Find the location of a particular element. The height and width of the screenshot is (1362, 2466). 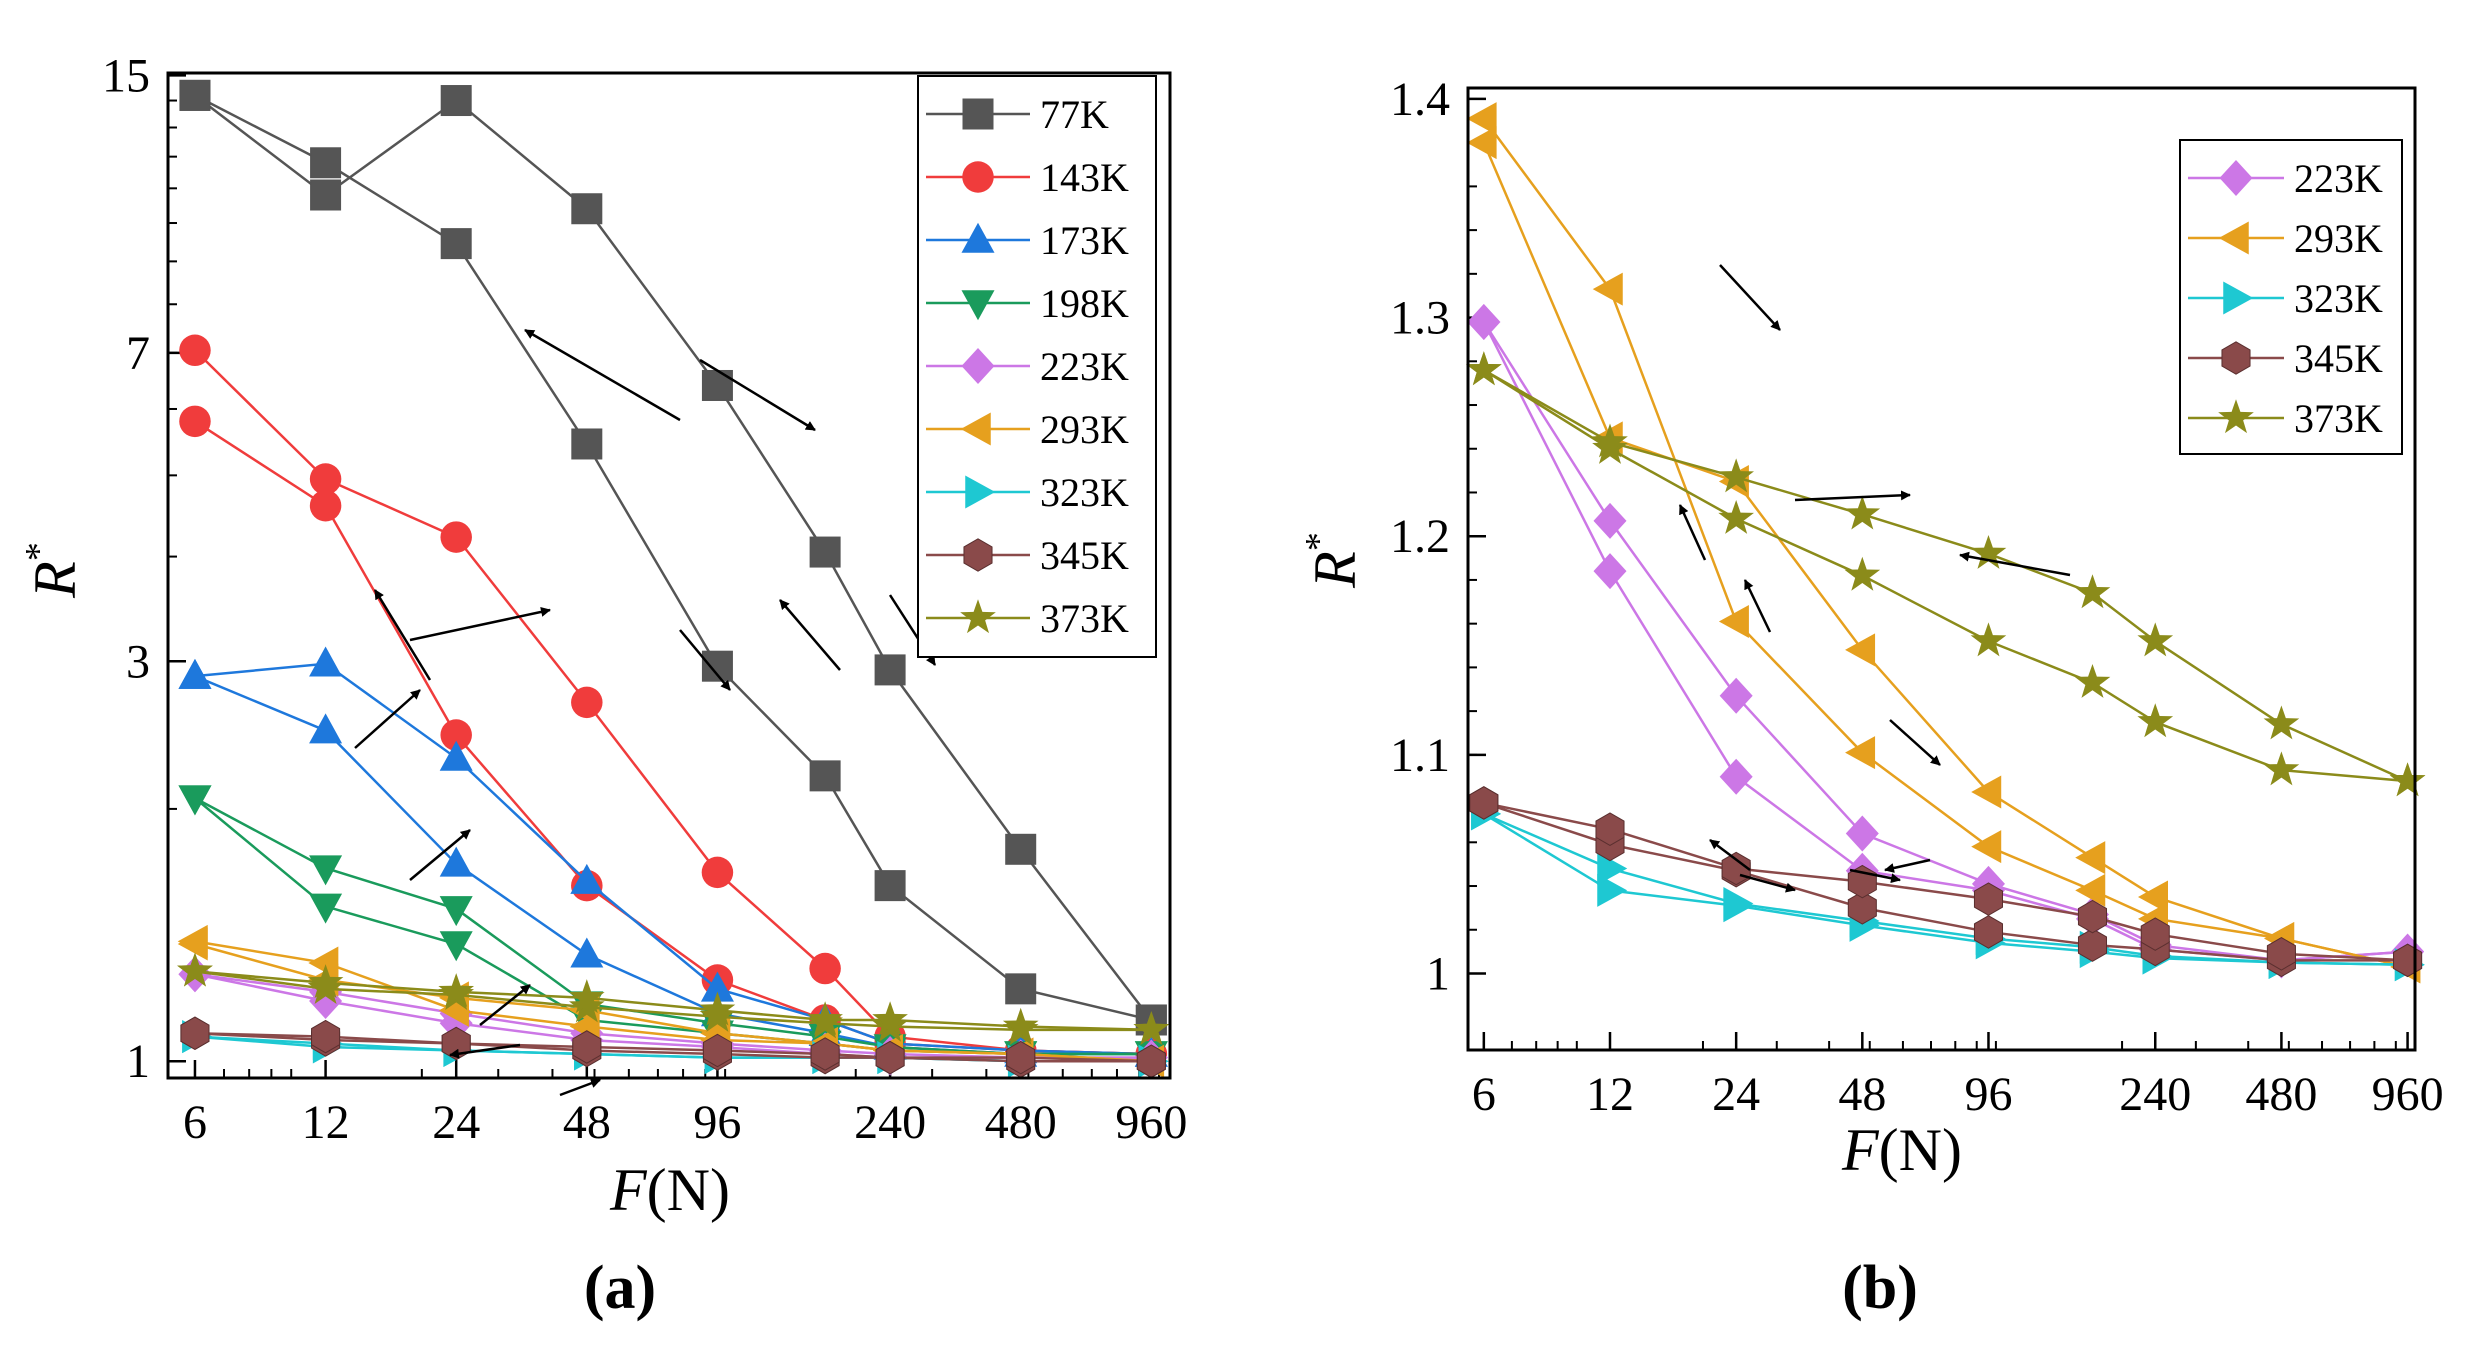

panel-a-y-axis-title: R* is located at coordinates (53, 570).